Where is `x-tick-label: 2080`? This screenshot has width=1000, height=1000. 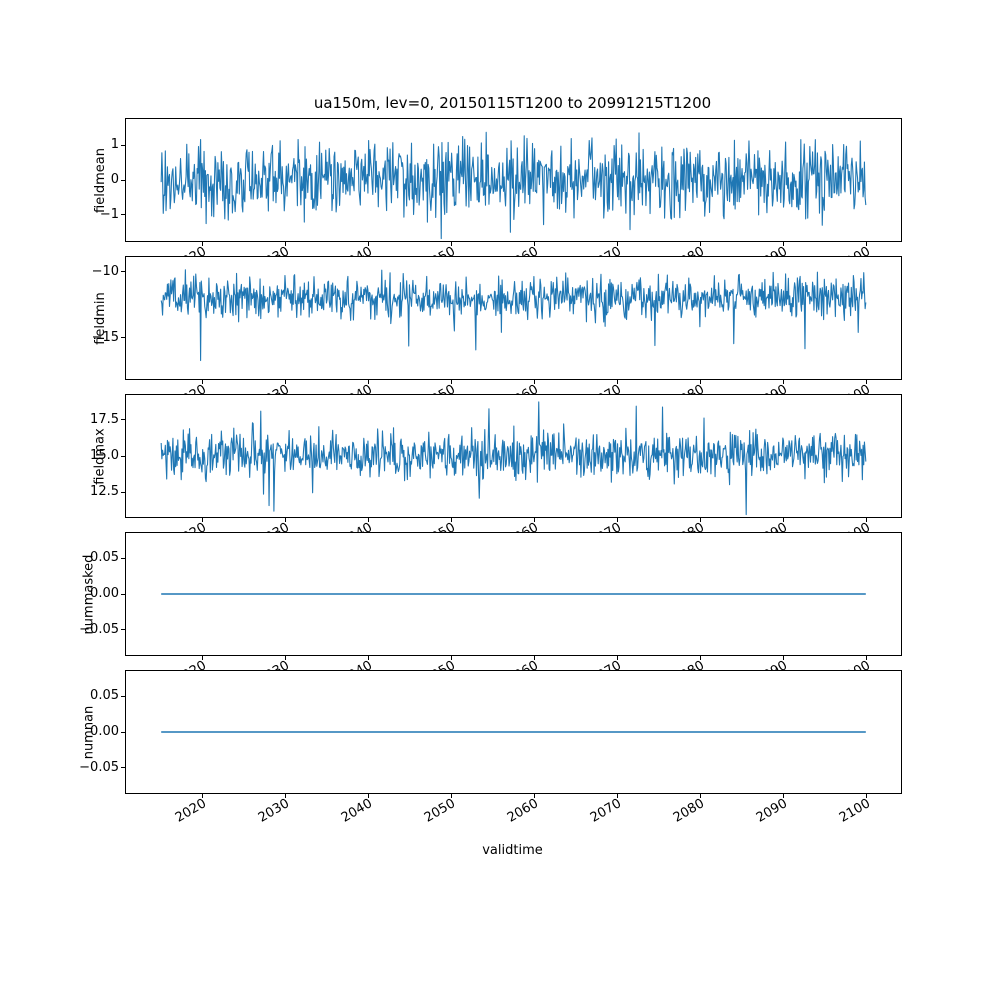
x-tick-label: 2080 is located at coordinates (689, 811).